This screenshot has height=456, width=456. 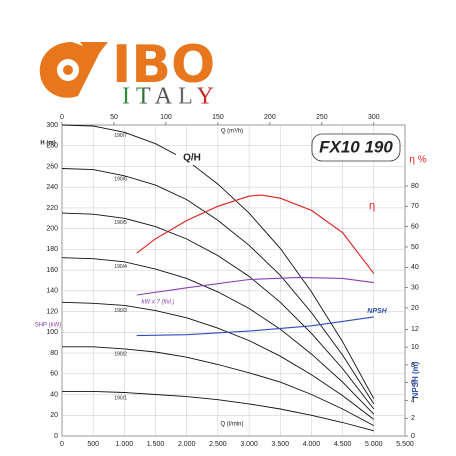 I want to click on y2-tick-label: 50, so click(x=415, y=247).